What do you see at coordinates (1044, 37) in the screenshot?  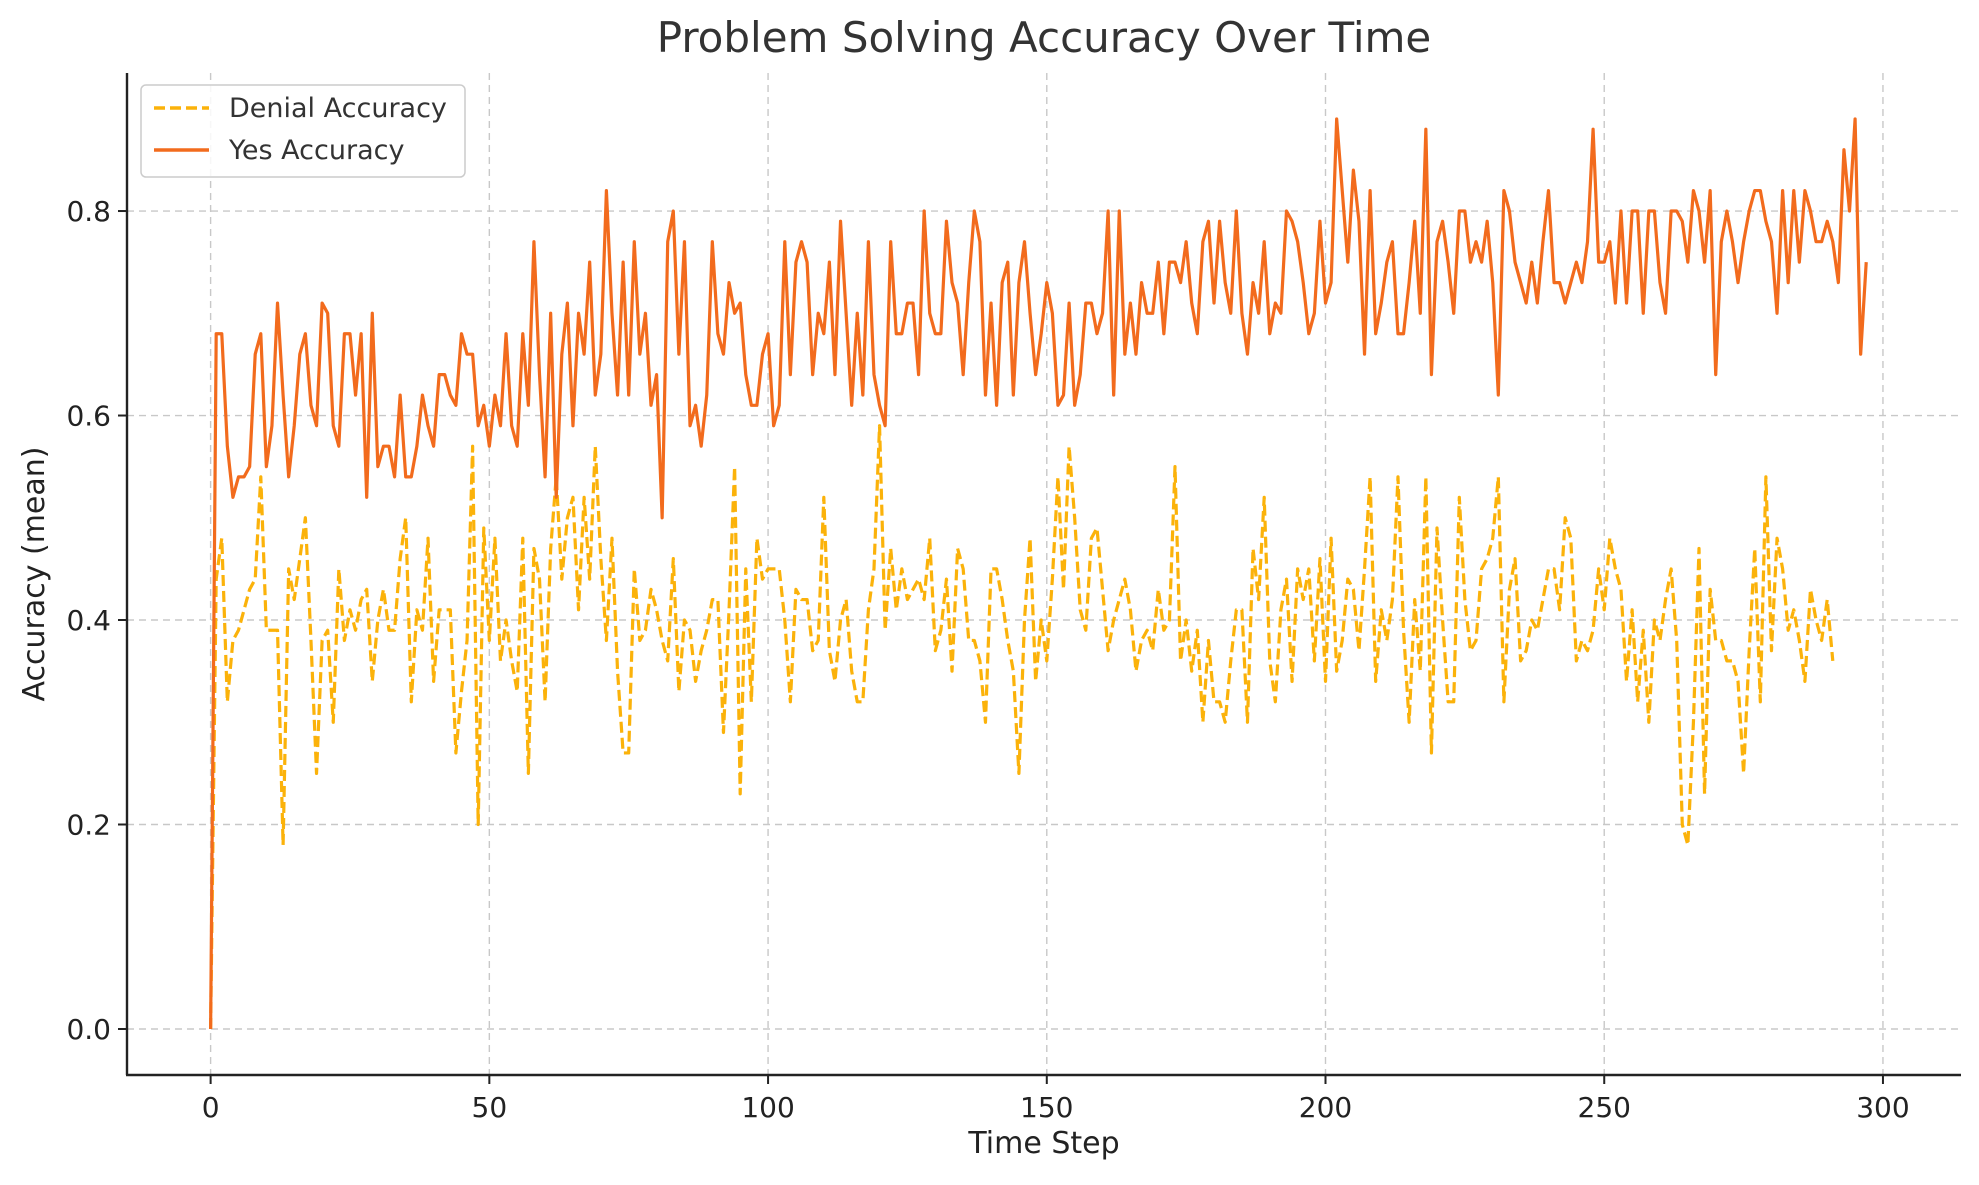 I see `chart-title: Problem Solving Accuracy Over Time` at bounding box center [1044, 37].